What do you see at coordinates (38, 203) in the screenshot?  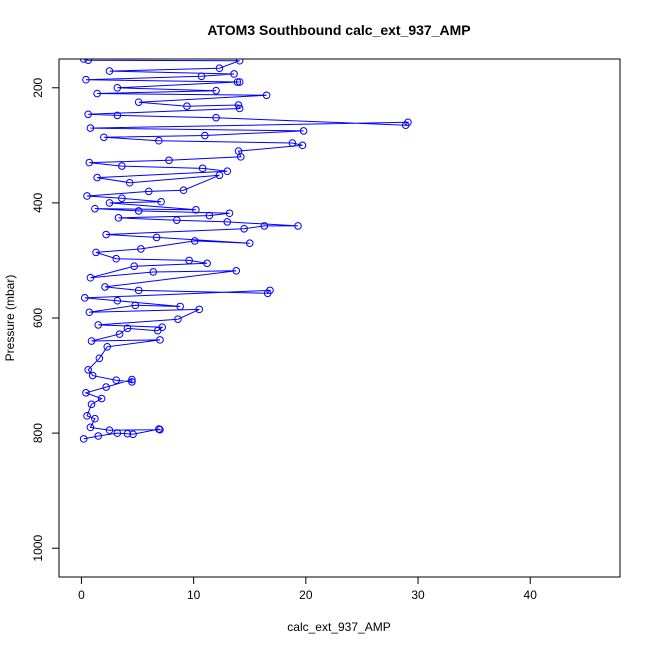 I see `y-tick-label: 400` at bounding box center [38, 203].